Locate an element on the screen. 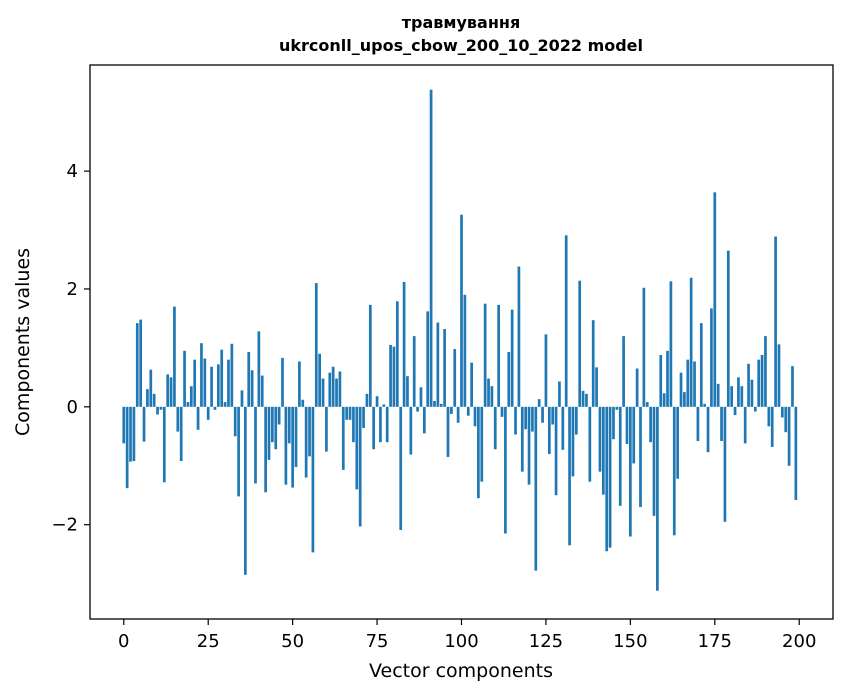  x-tick-label-200: 200 is located at coordinates (799, 641).